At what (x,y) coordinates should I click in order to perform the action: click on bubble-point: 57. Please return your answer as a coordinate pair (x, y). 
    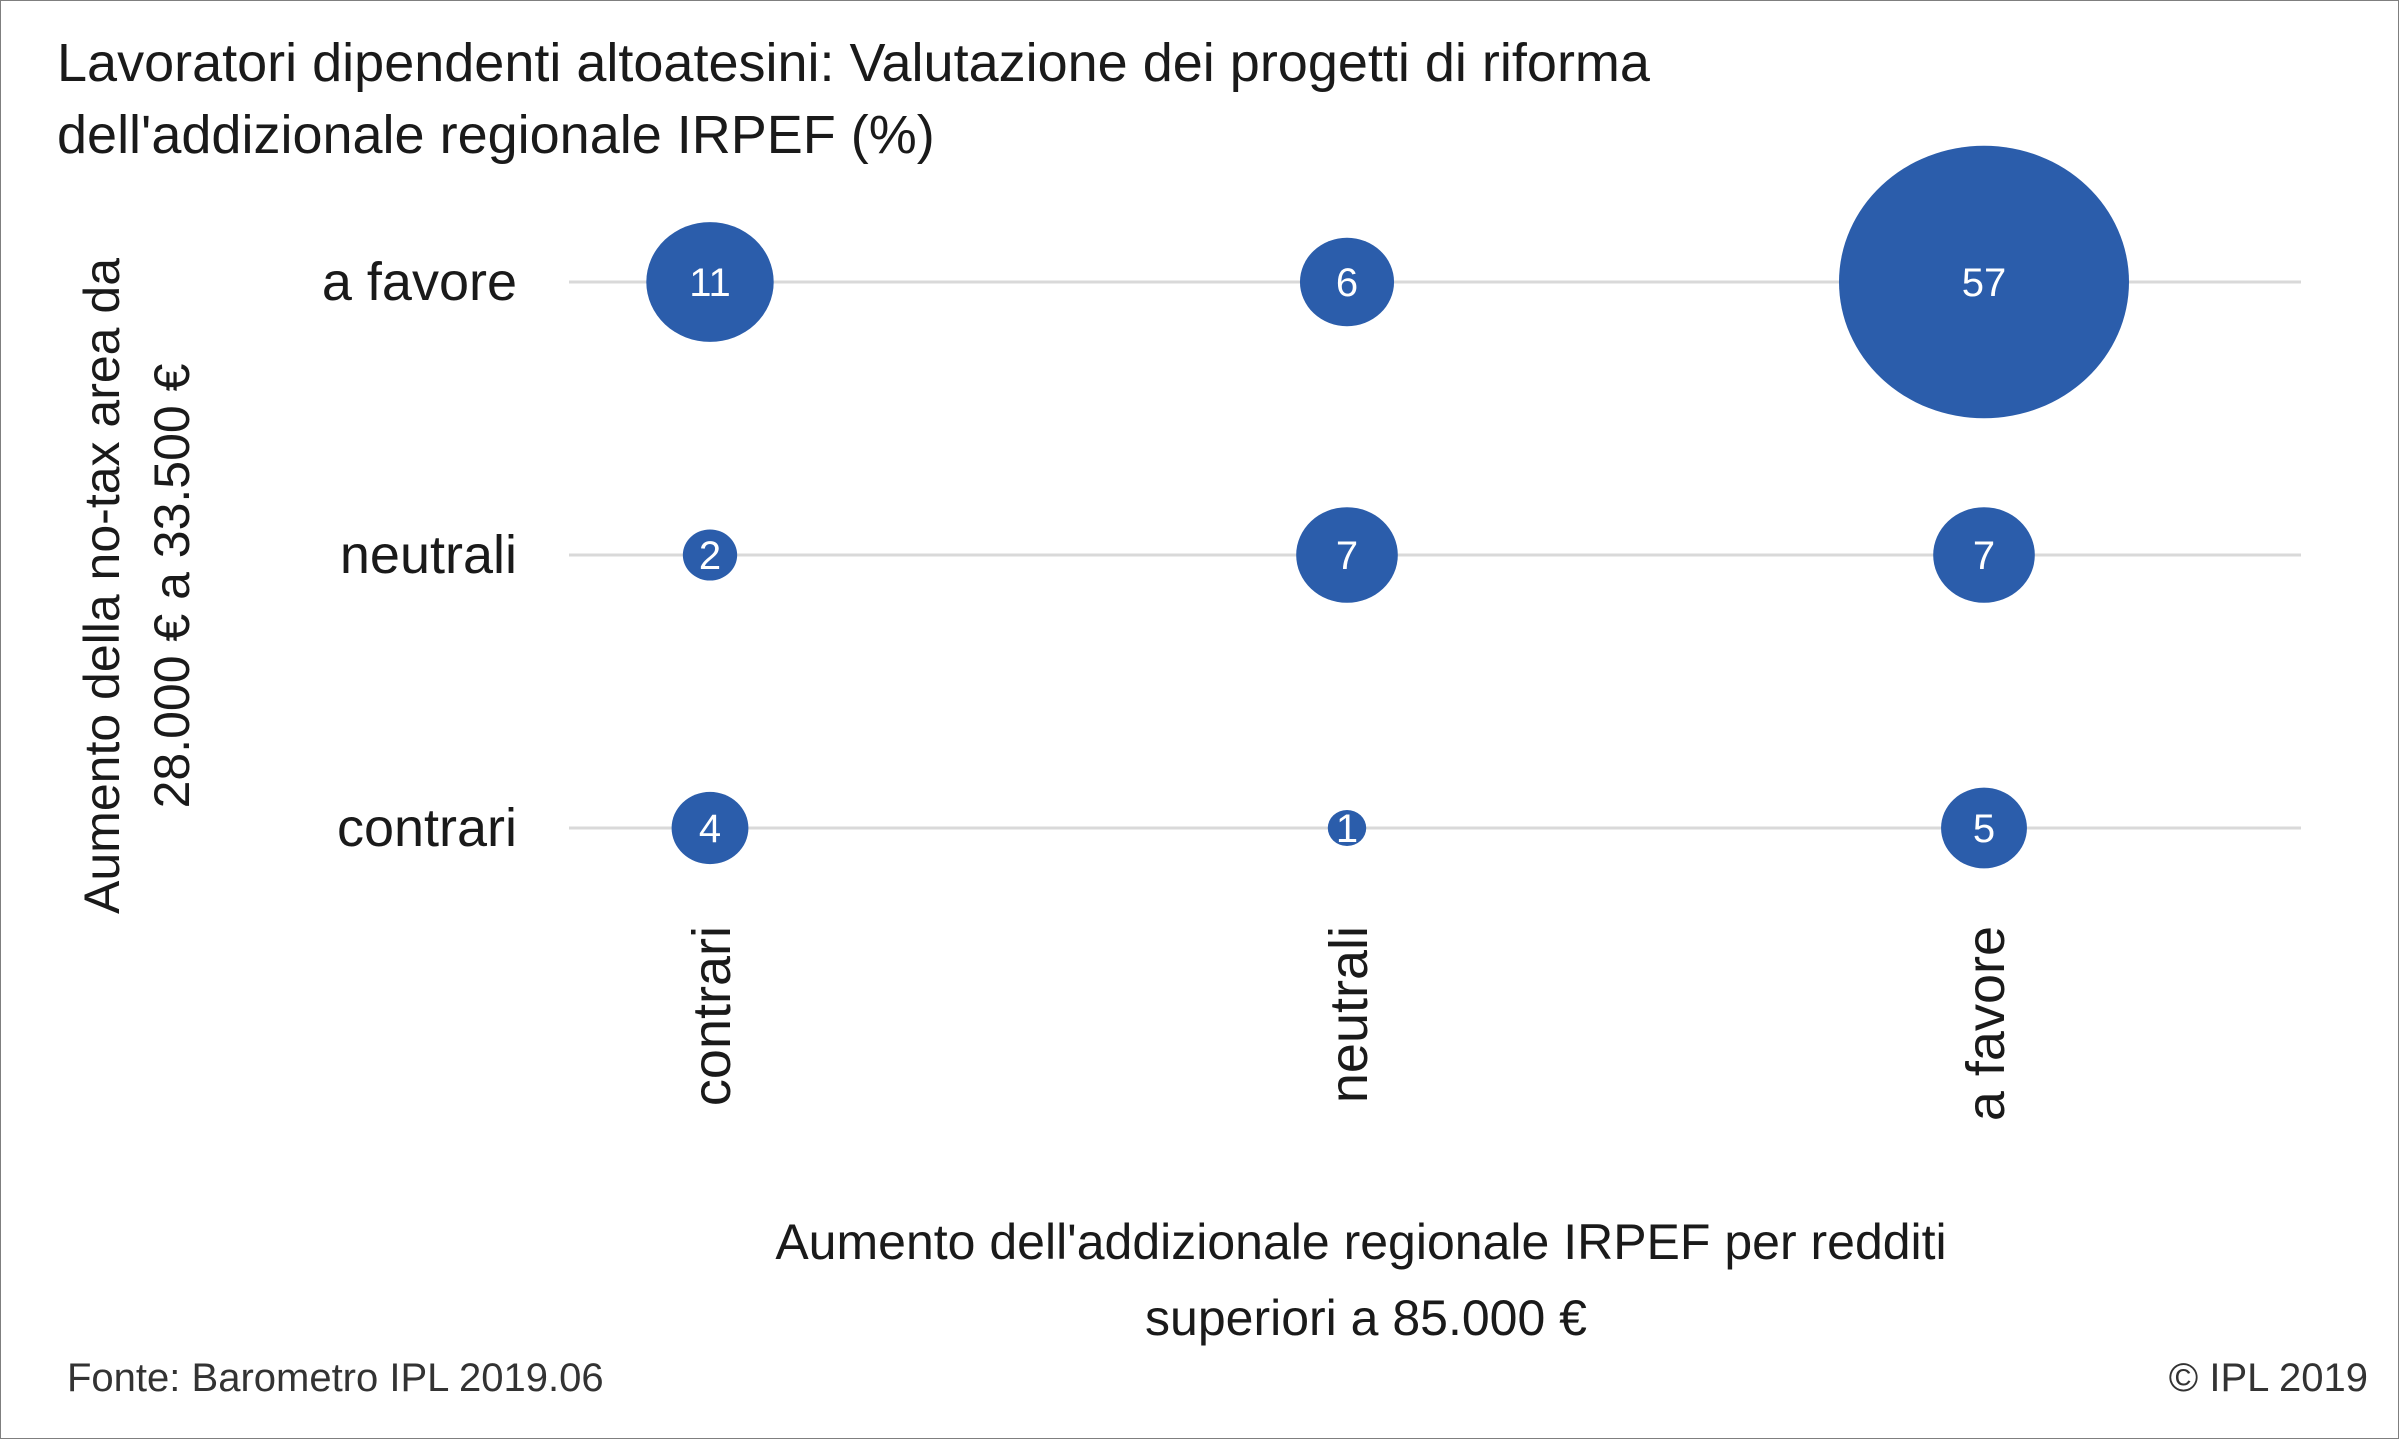
    Looking at the image, I should click on (1984, 282).